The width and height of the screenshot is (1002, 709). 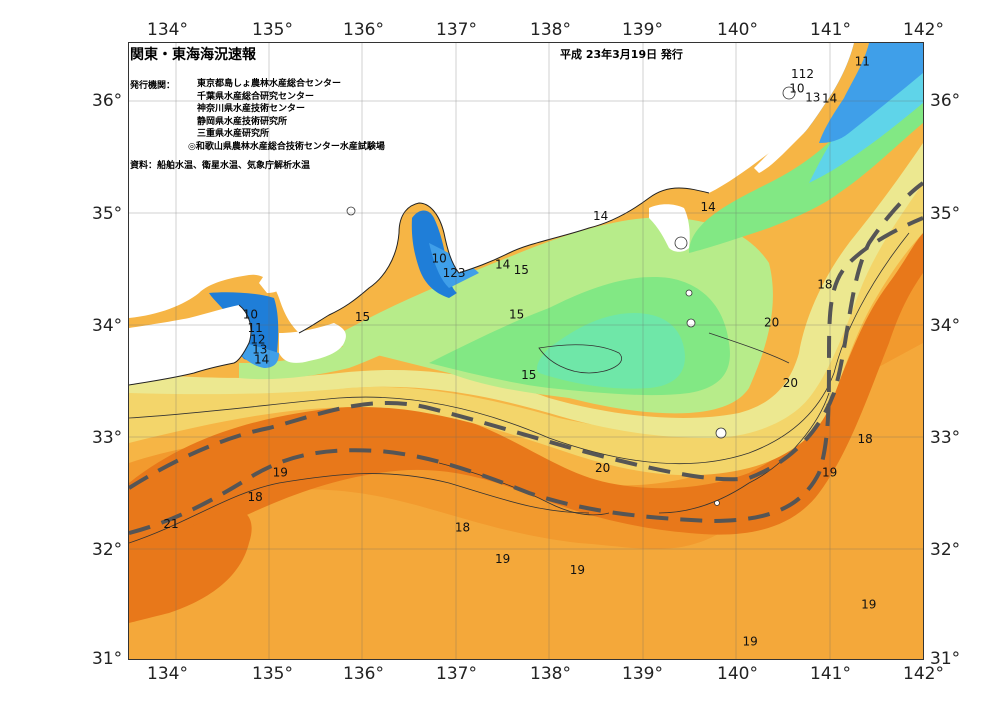 I want to click on toshima-island, so click(x=689, y=293).